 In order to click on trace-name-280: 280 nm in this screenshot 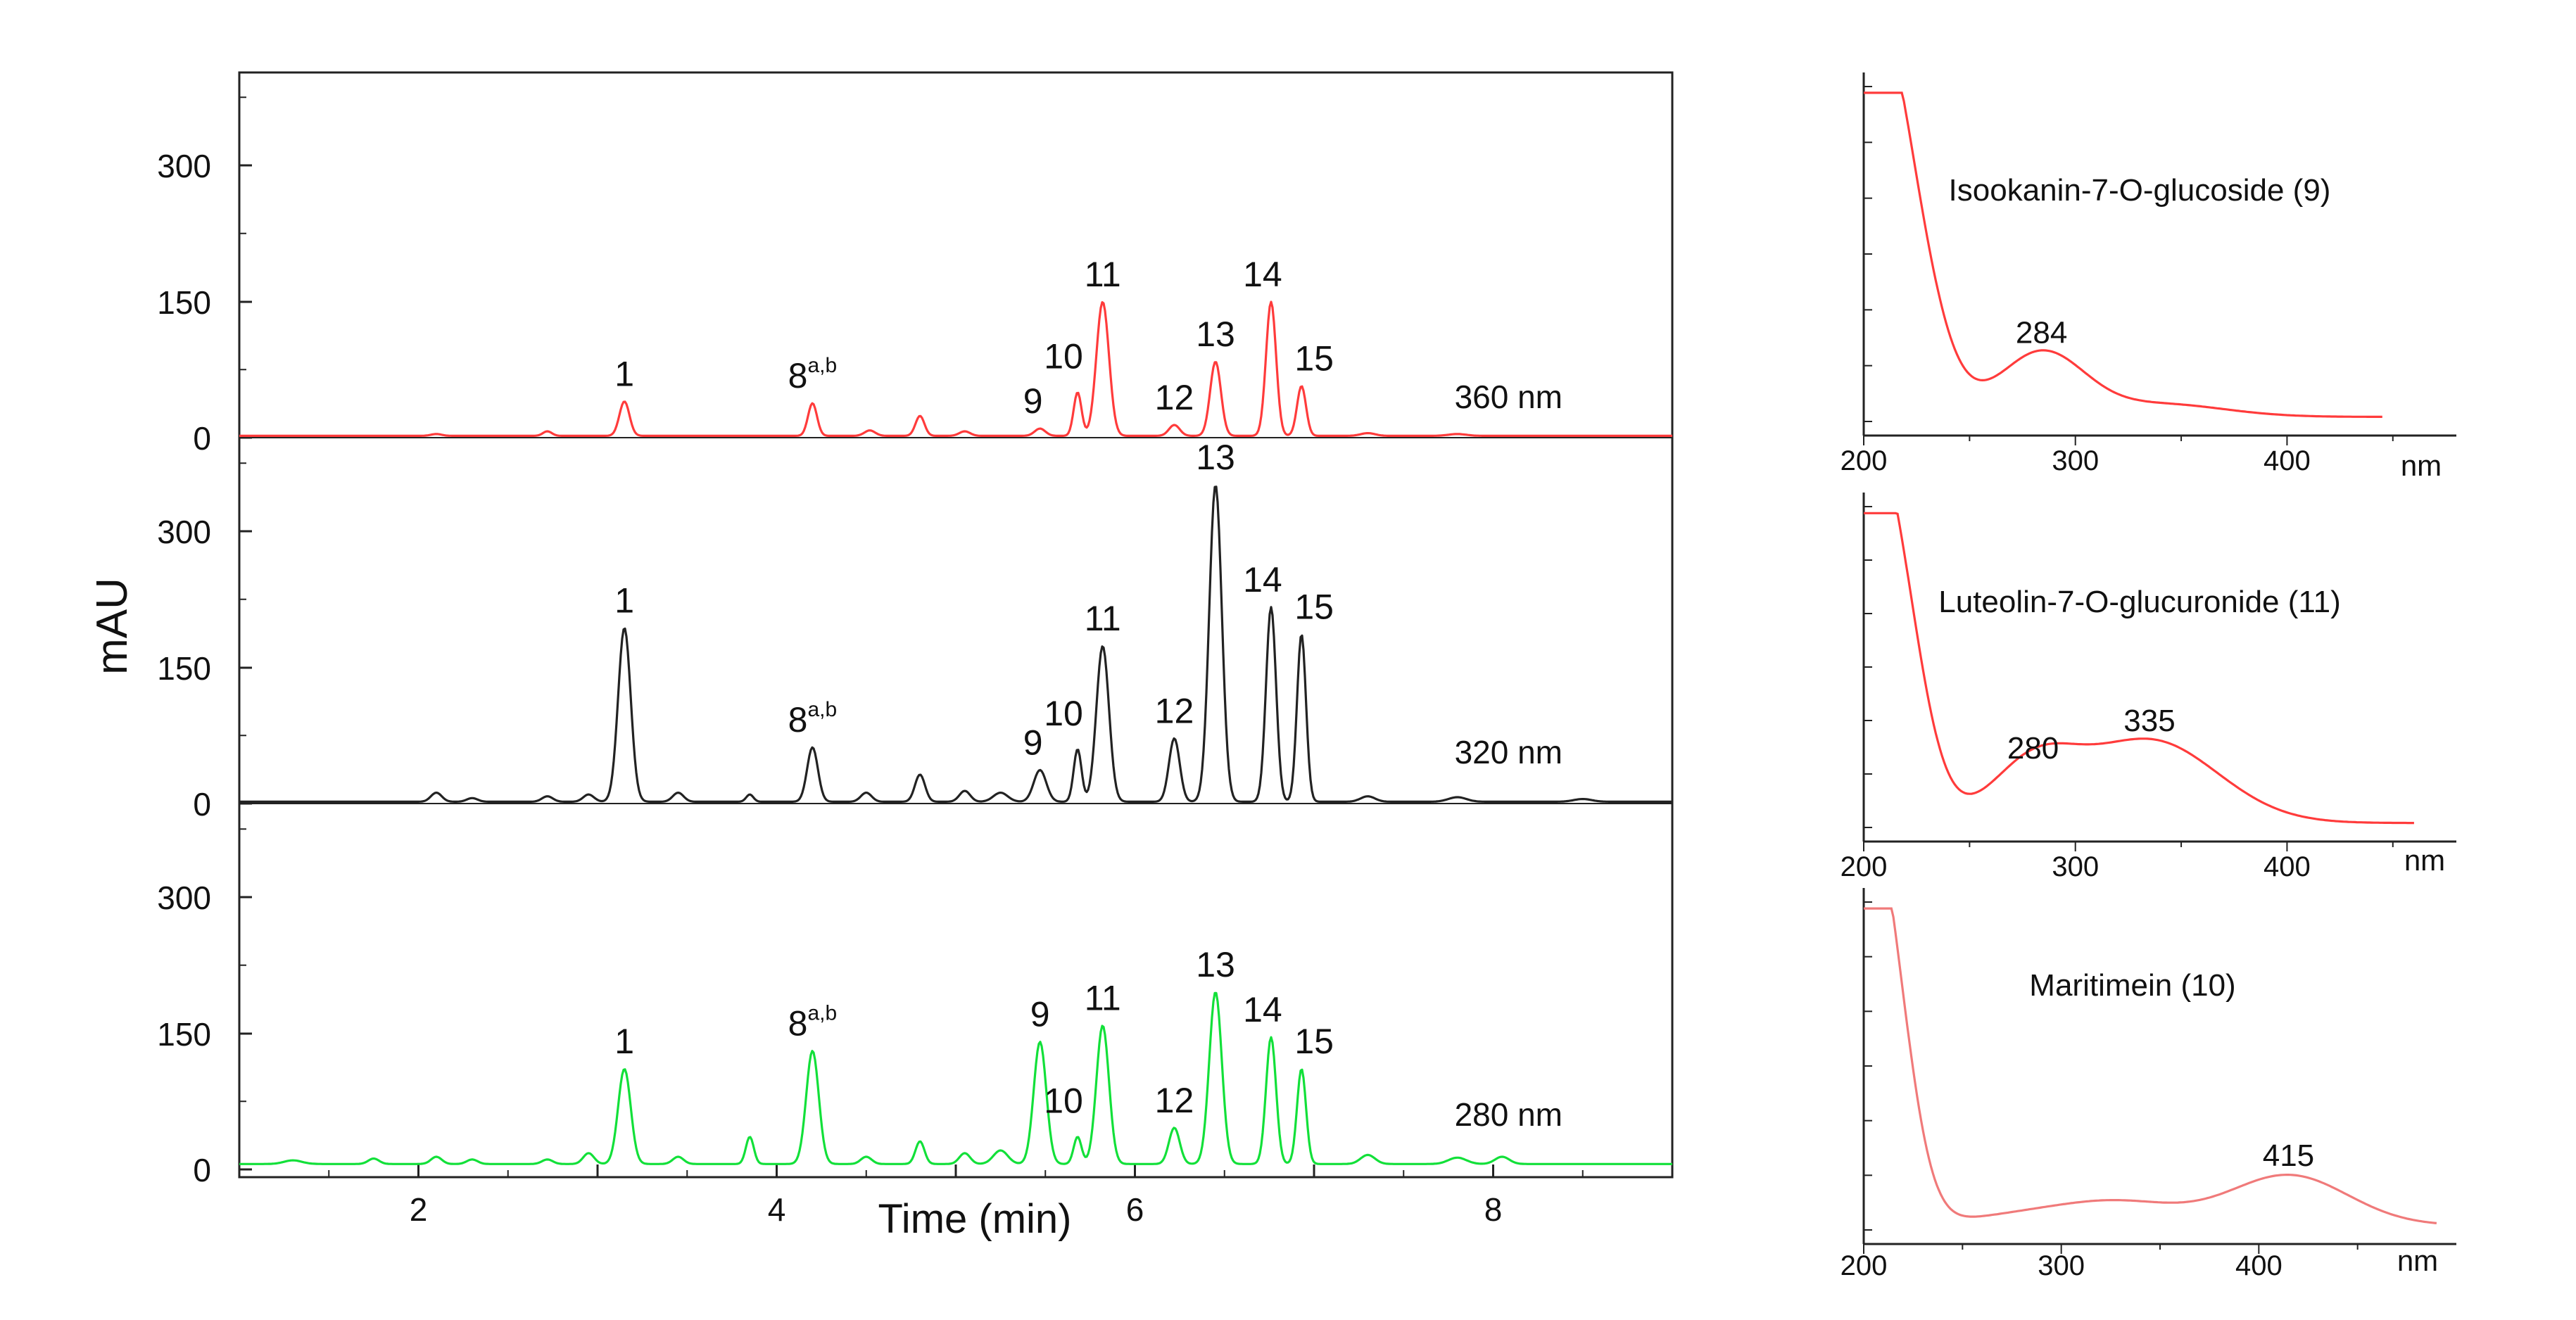, I will do `click(1508, 1114)`.